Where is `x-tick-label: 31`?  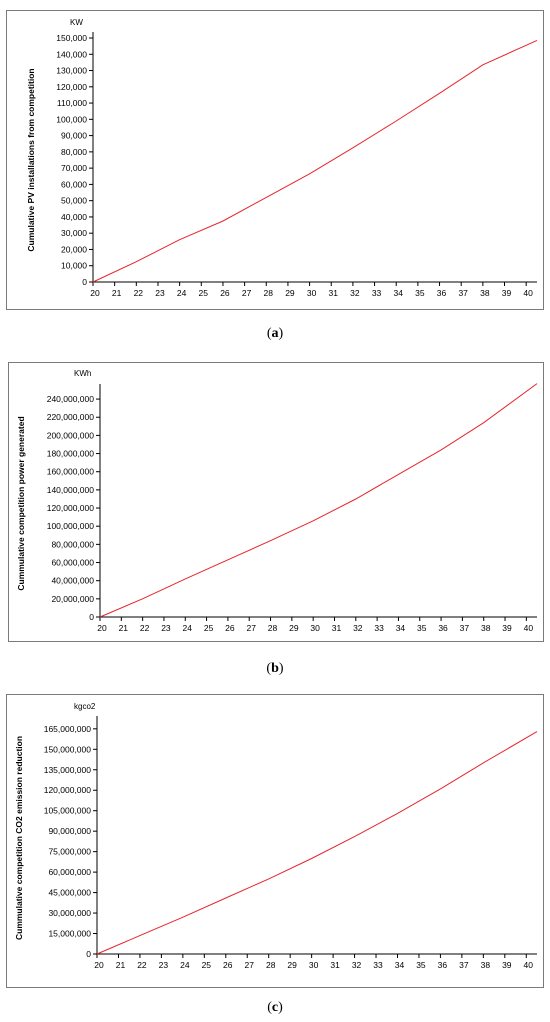
x-tick-label: 31 is located at coordinates (337, 628).